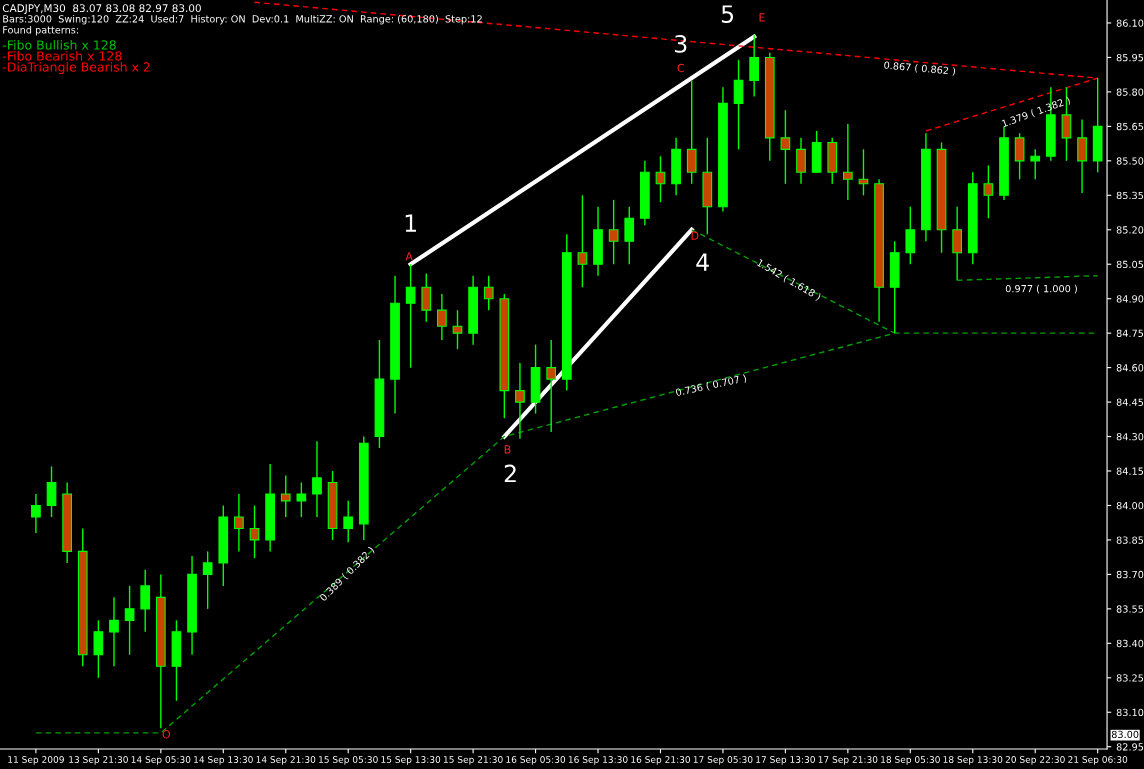 This screenshot has width=1144, height=769. Describe the element at coordinates (1130, 747) in the screenshot. I see `y-tick-label: 82.95` at that location.